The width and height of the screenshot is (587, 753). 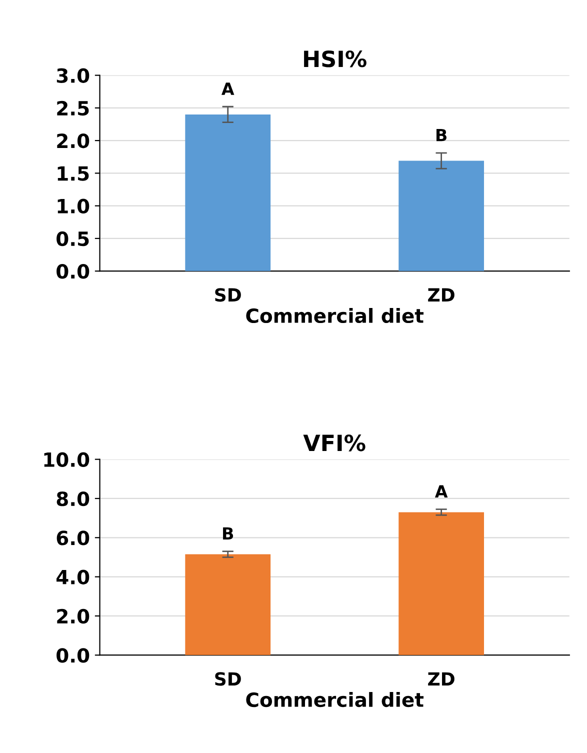 I want to click on y-tick-label: 6.0, so click(x=73, y=538).